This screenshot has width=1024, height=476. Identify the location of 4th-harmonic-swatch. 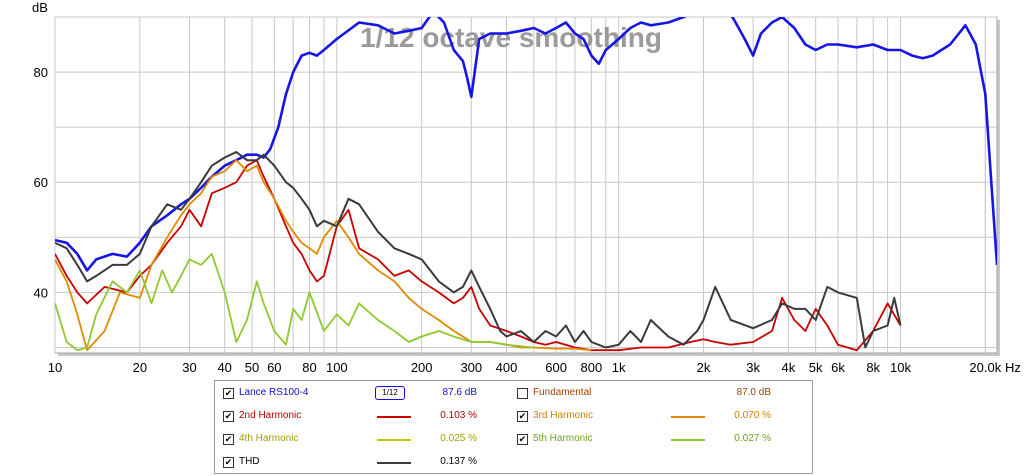
(394, 440).